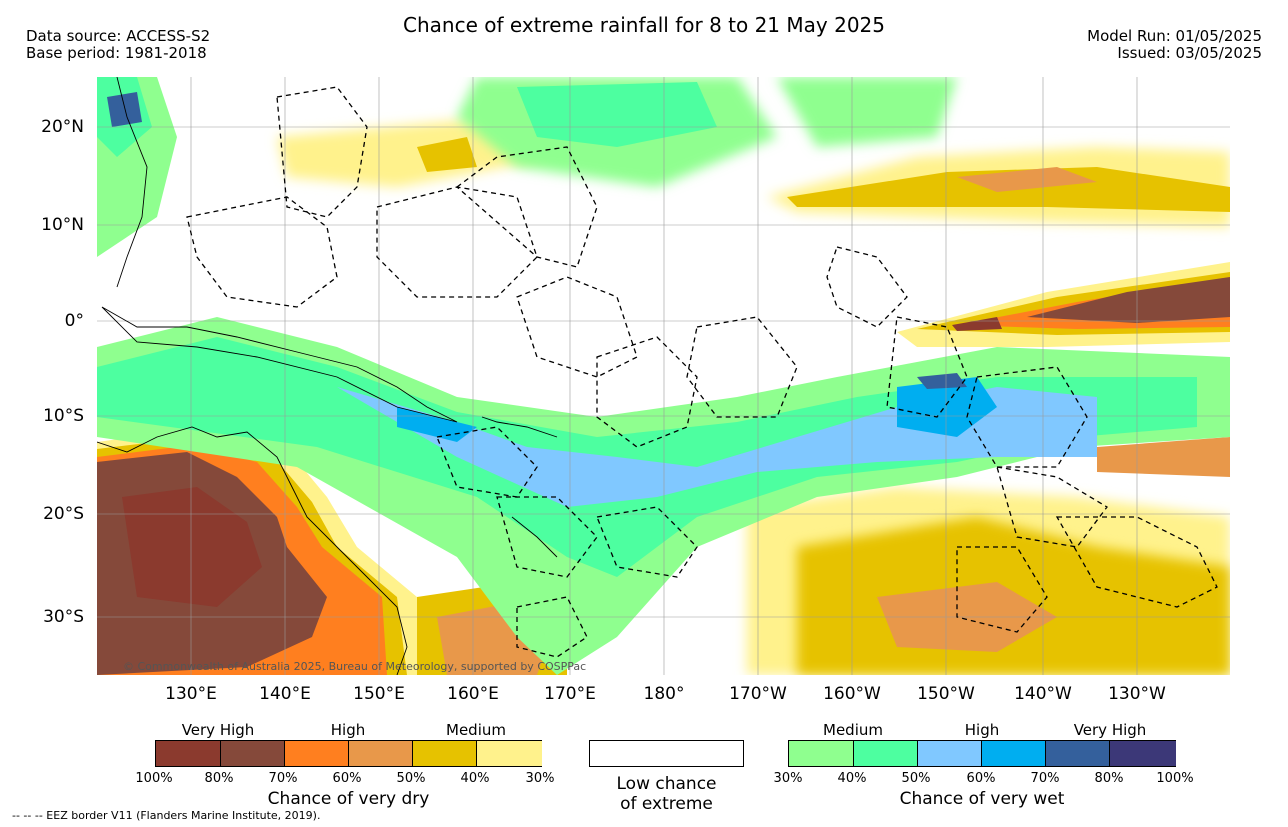 The width and height of the screenshot is (1288, 827). Describe the element at coordinates (982, 730) in the screenshot. I see `wet-level-high: High` at that location.